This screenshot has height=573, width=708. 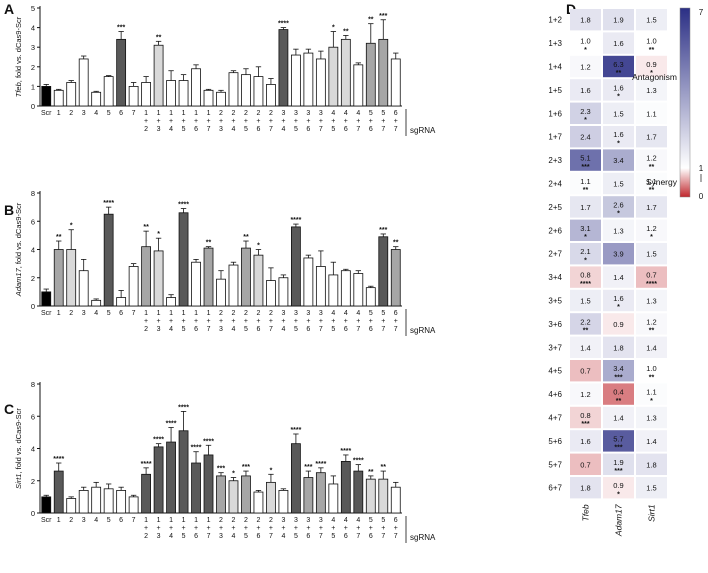 What do you see at coordinates (701, 168) in the screenshot?
I see `colorbar-mid-label: 1` at bounding box center [701, 168].